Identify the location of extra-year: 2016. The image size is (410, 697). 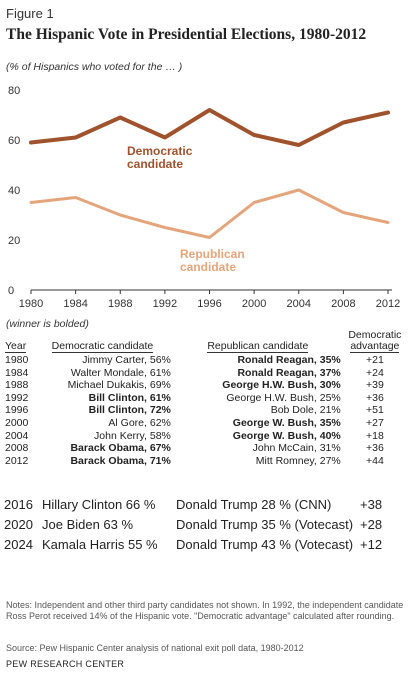
(18, 504).